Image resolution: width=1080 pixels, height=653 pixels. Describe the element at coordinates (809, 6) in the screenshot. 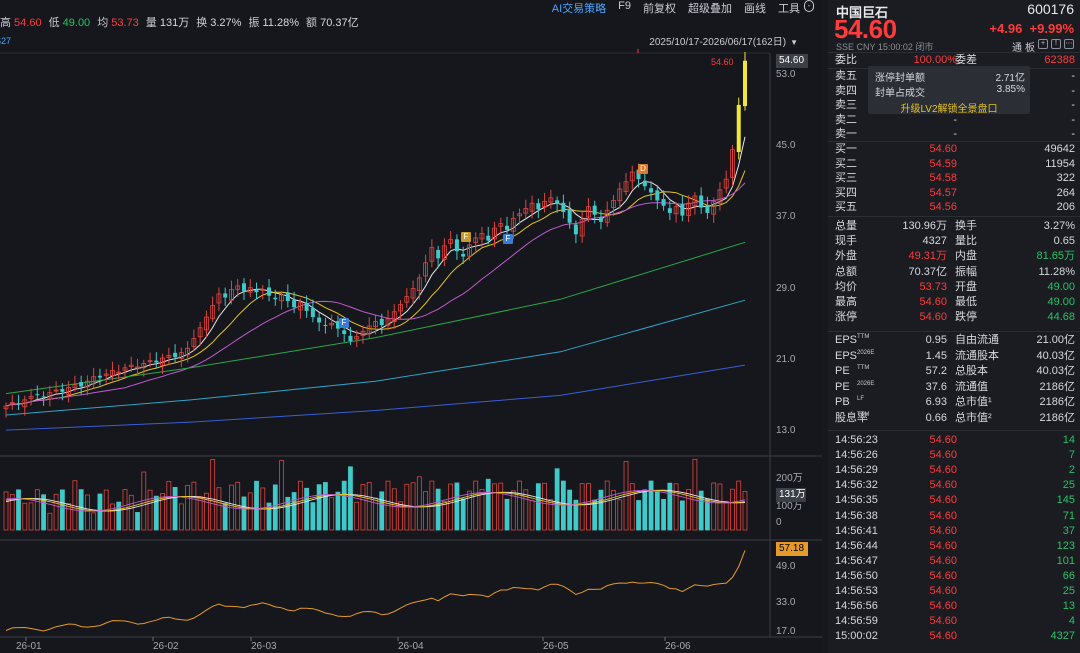

I see `minimize-icon: -` at that location.